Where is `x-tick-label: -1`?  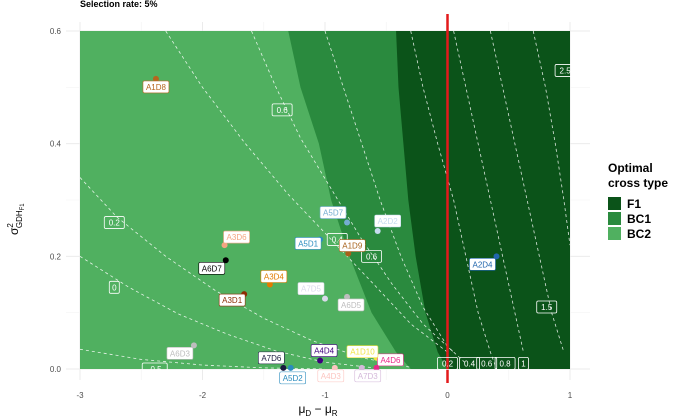
x-tick-label: -1 is located at coordinates (325, 395).